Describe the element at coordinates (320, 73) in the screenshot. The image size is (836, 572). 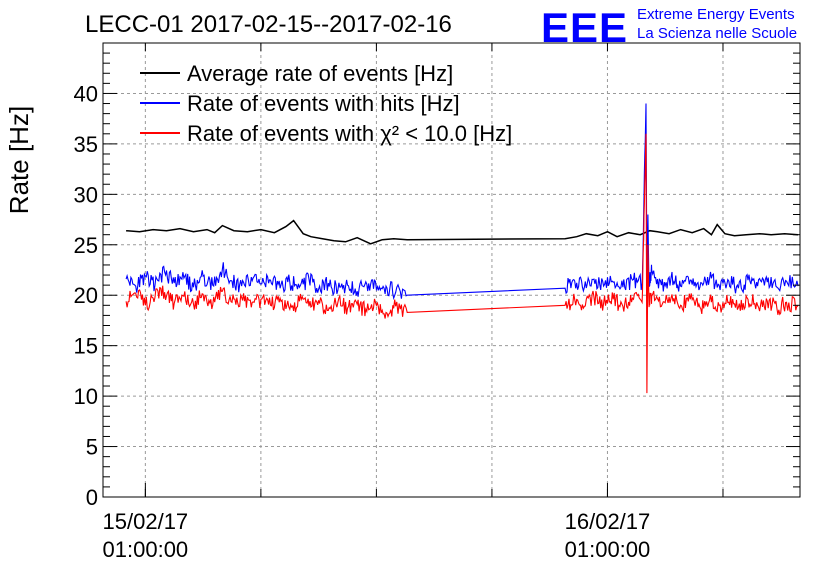
I see `legend-label-average: Average rate of events [Hz]` at that location.